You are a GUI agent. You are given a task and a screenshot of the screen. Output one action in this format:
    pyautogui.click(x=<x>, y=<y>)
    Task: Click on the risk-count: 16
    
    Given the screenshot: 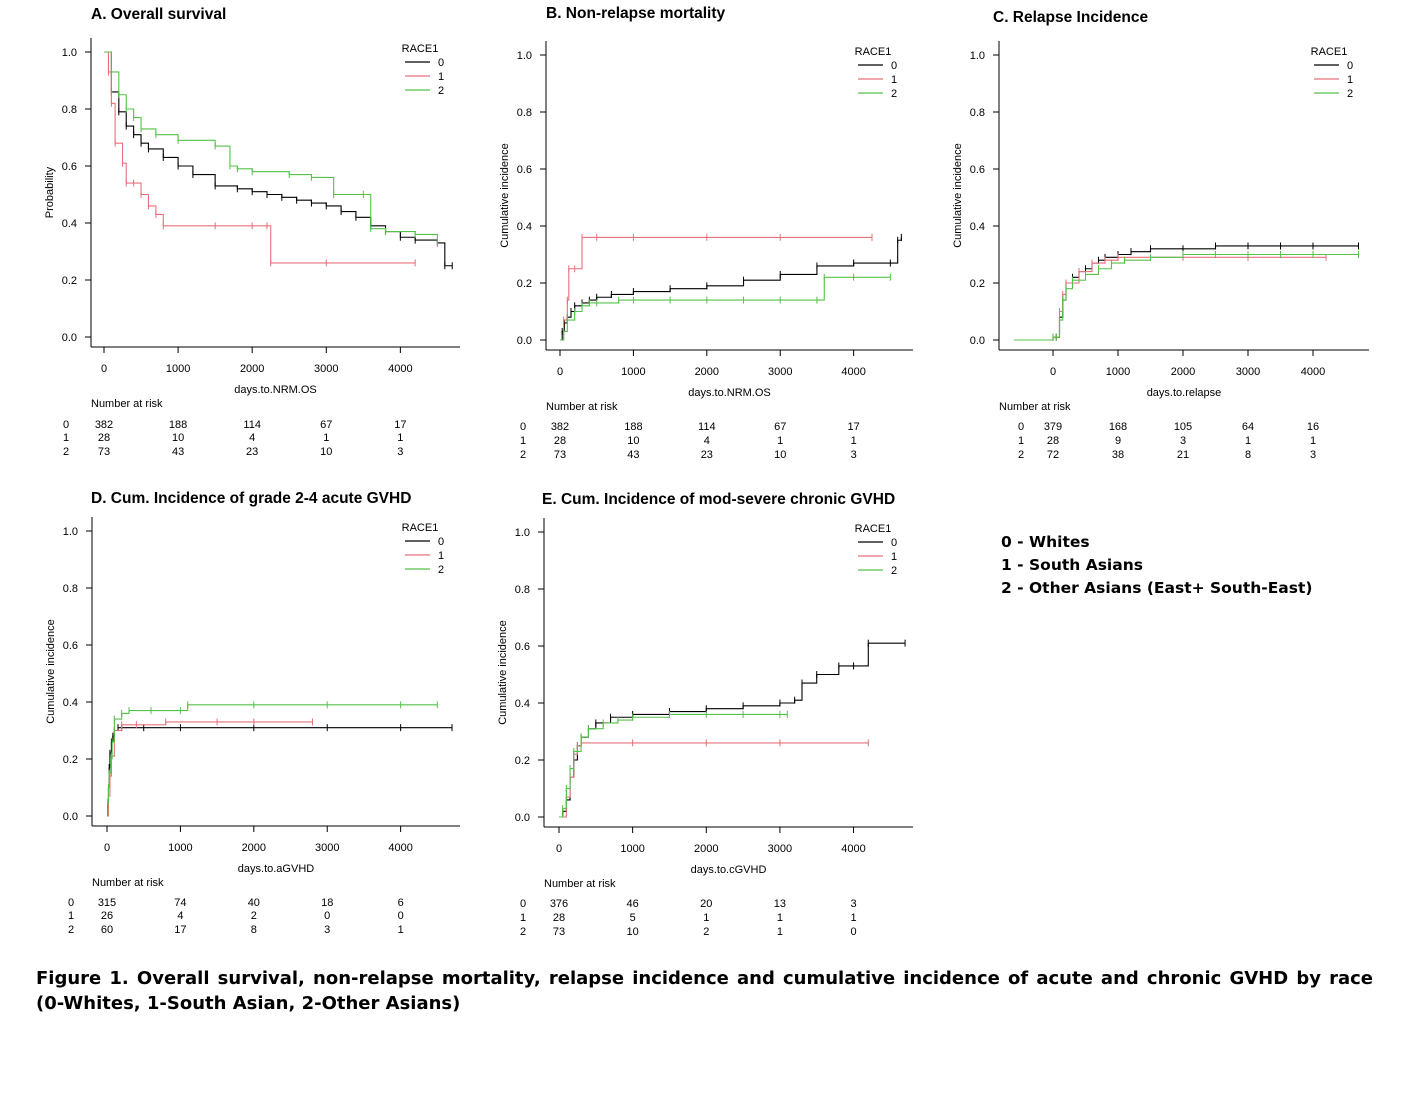 What is the action you would take?
    pyautogui.click(x=1313, y=427)
    